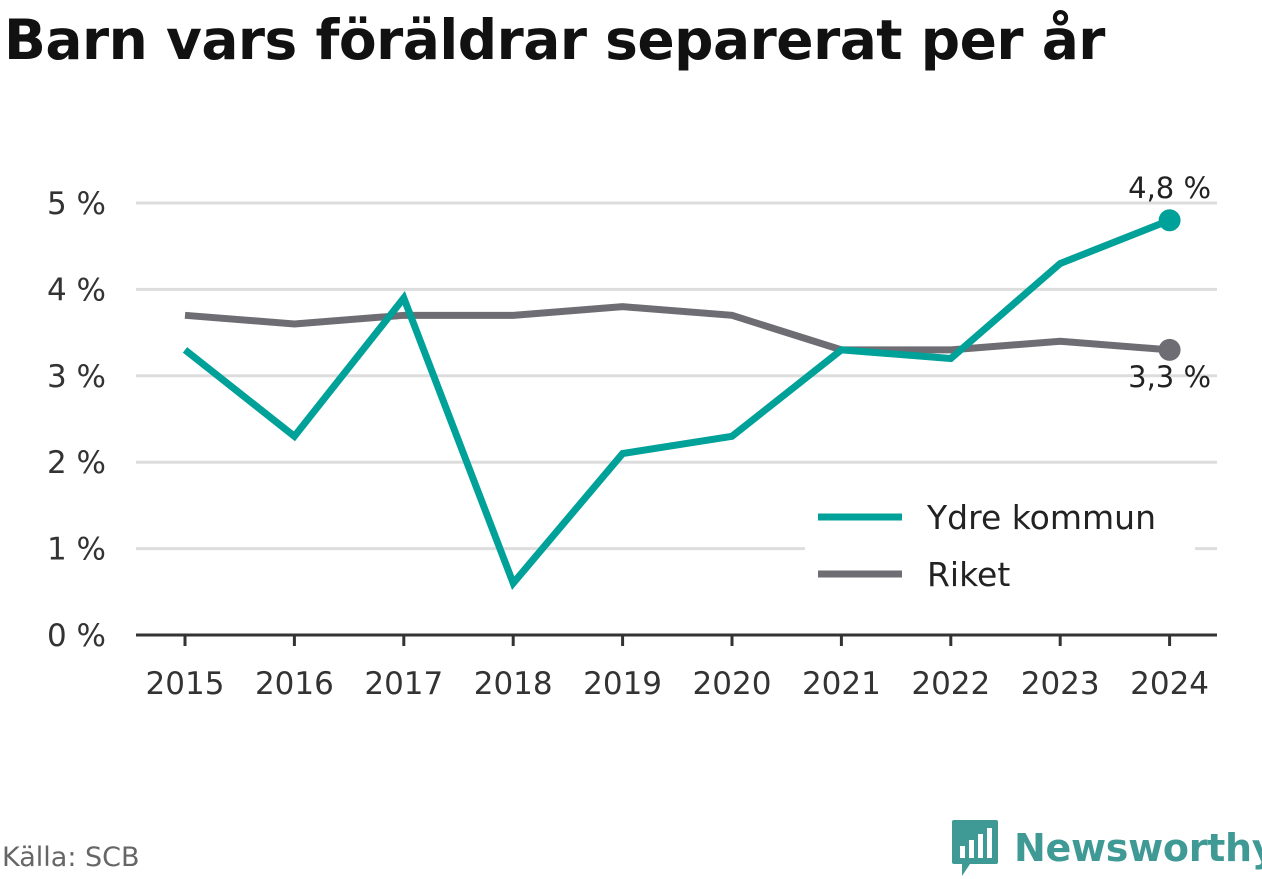 This screenshot has height=879, width=1262. What do you see at coordinates (1169, 684) in the screenshot?
I see `x-tick-label: 2024` at bounding box center [1169, 684].